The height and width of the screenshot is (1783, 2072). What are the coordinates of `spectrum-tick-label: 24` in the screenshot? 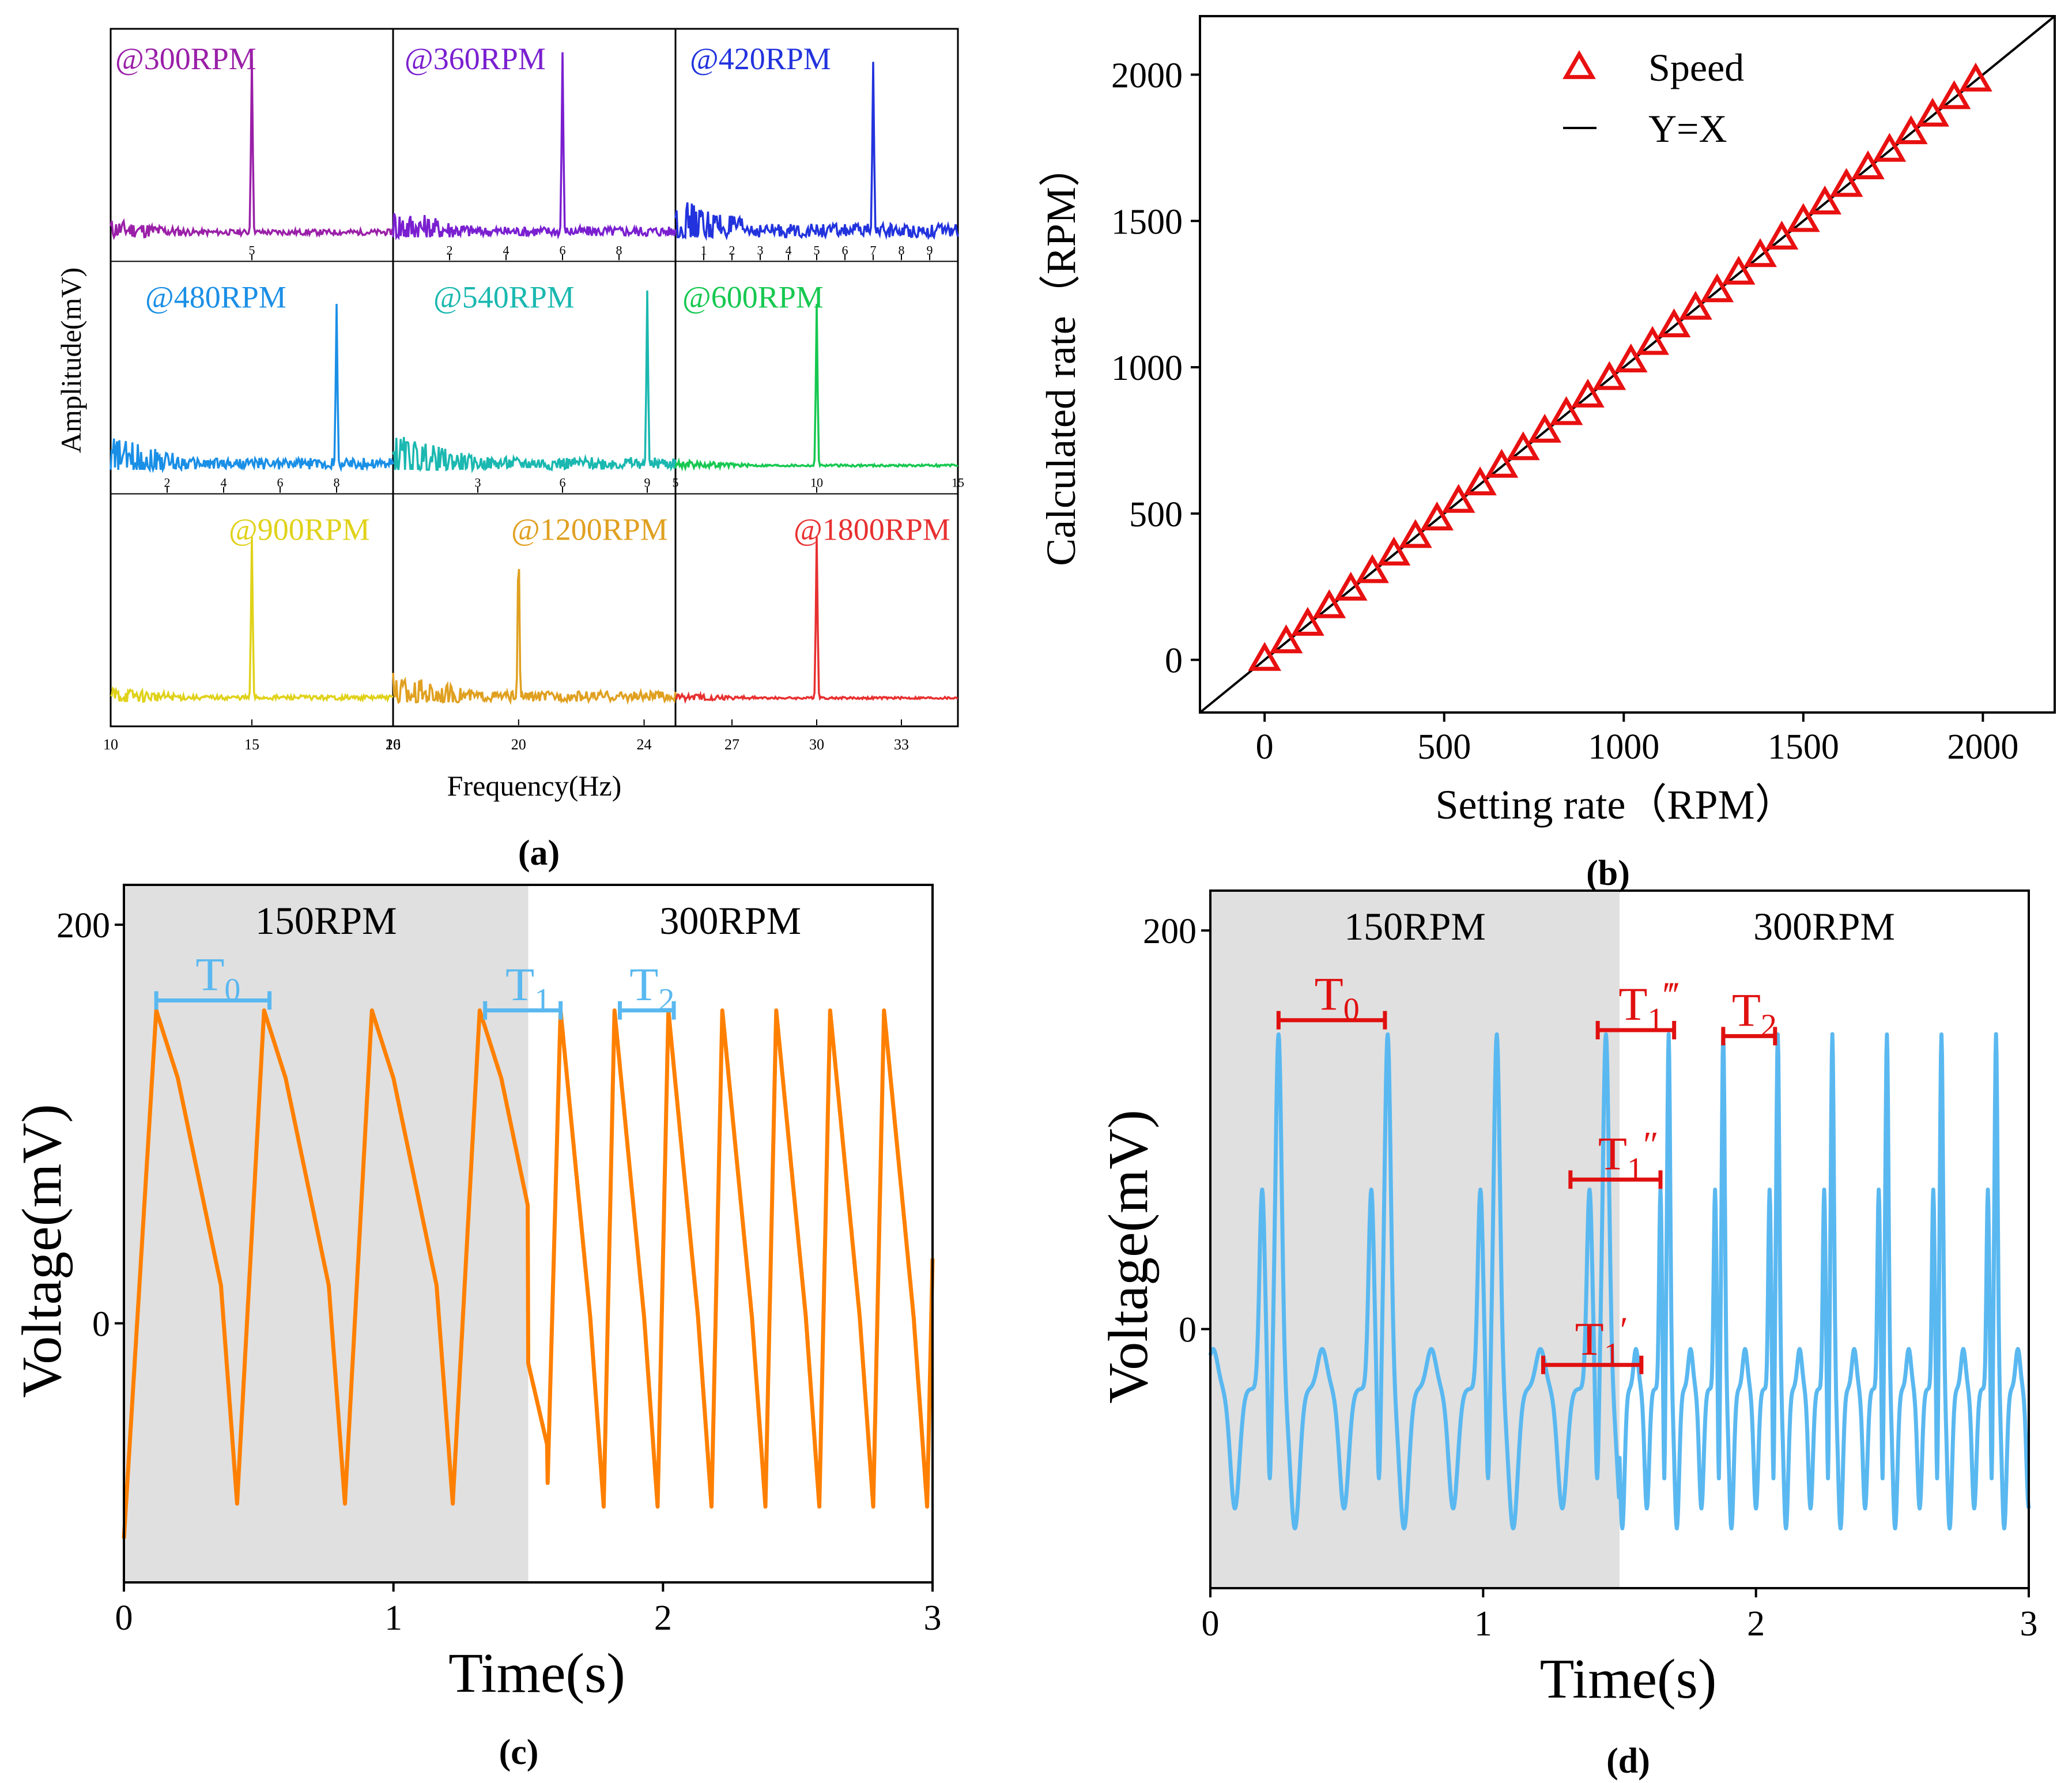 It's located at (644, 745).